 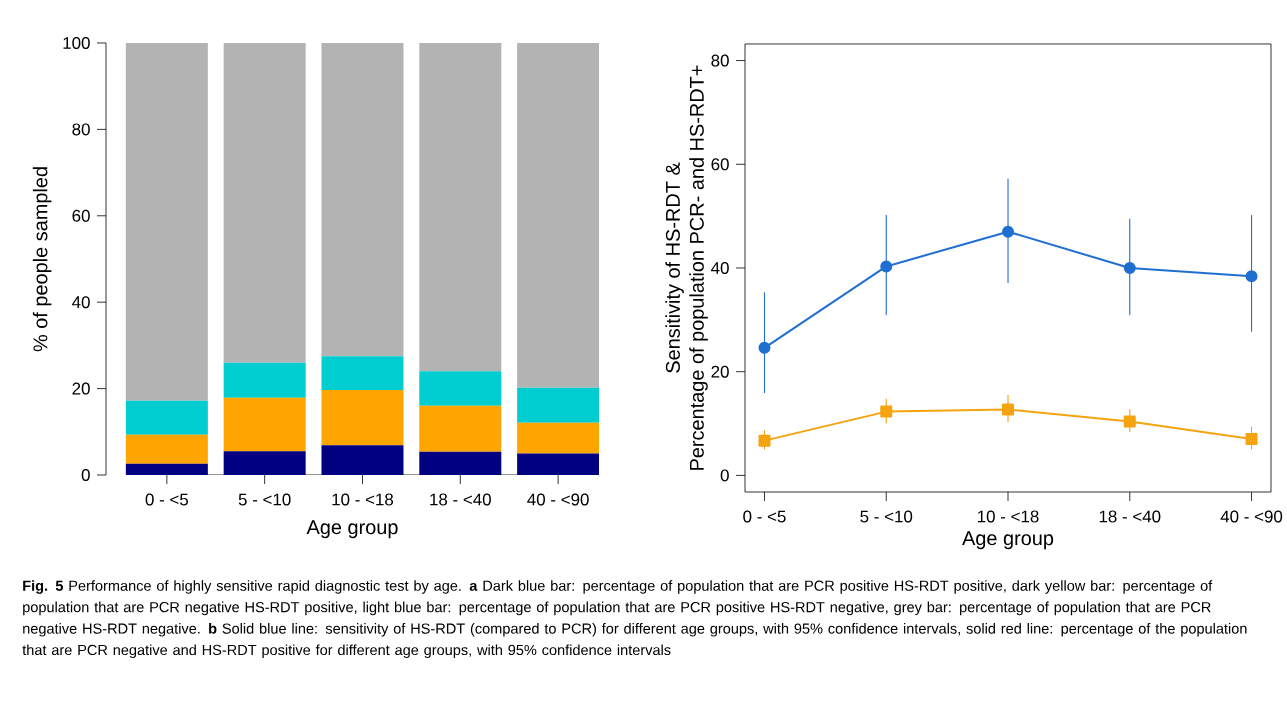 What do you see at coordinates (42, 259) in the screenshot?
I see `y-axis-title: % of people sampled` at bounding box center [42, 259].